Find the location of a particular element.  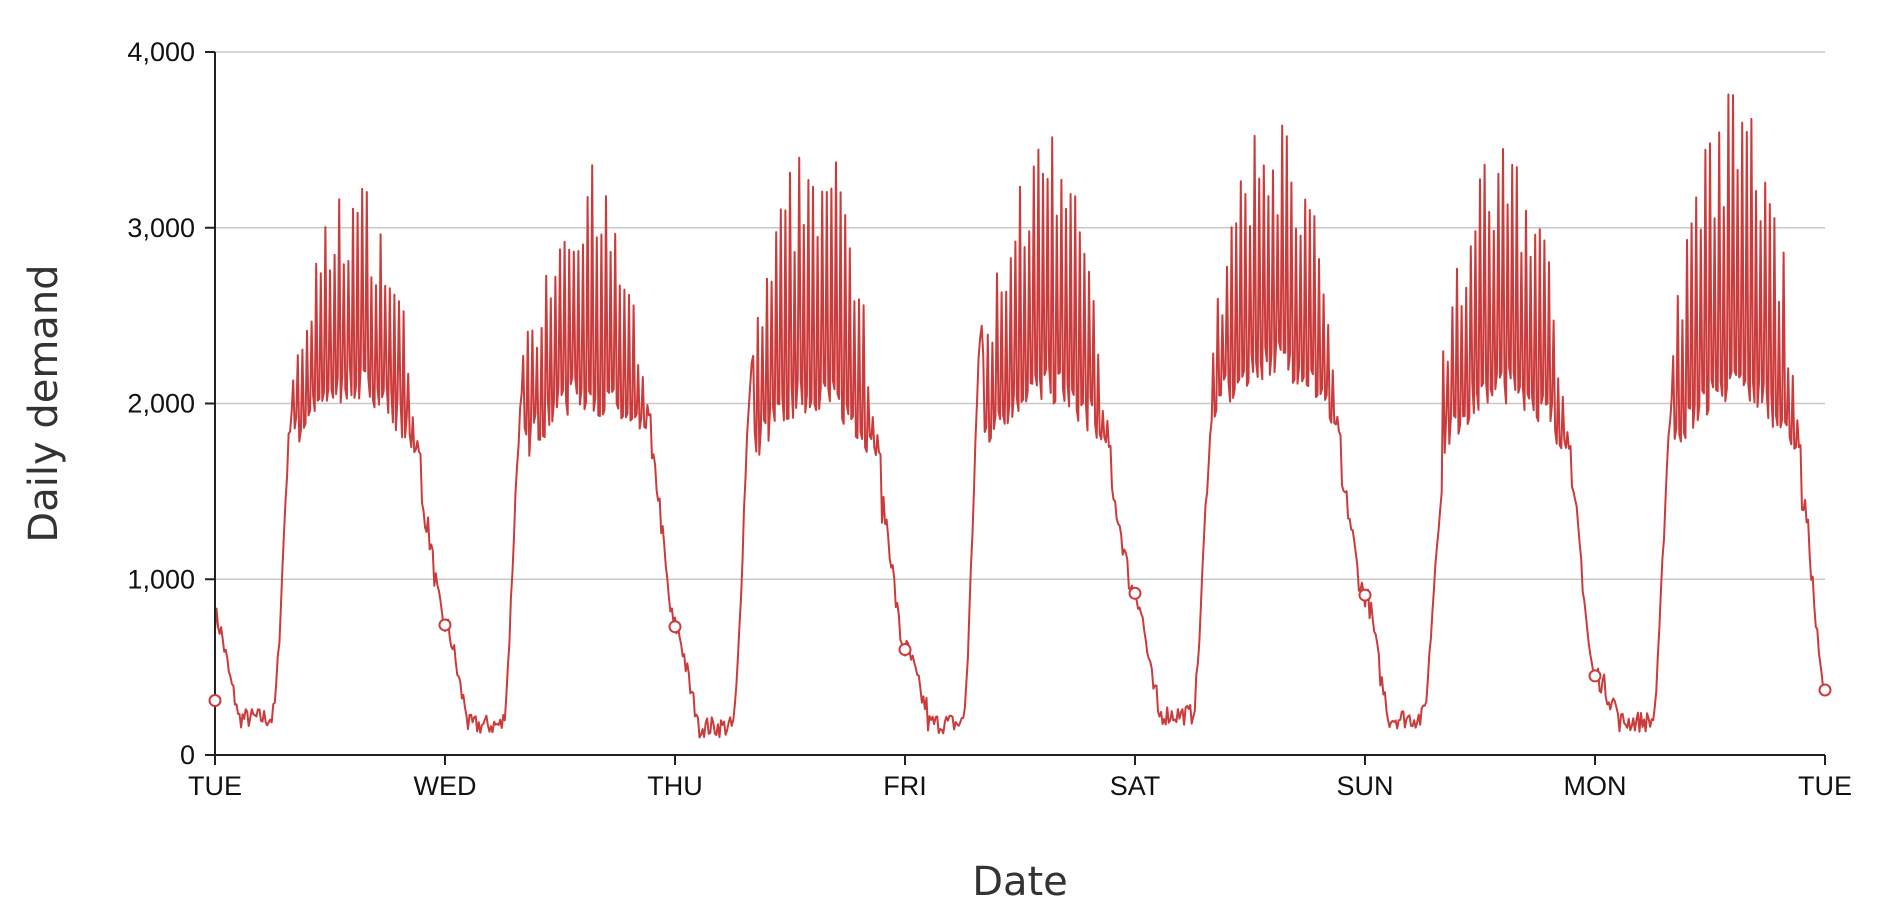

y-tick-label: 1,000 is located at coordinates (161, 579).